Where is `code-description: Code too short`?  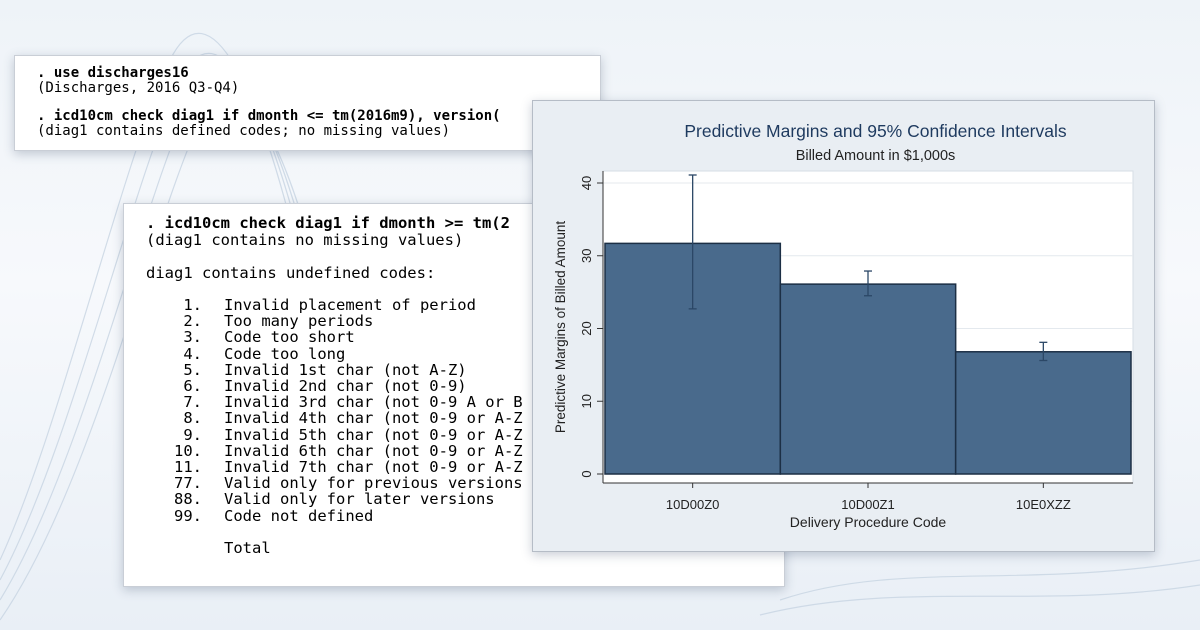
code-description: Code too short is located at coordinates (289, 337).